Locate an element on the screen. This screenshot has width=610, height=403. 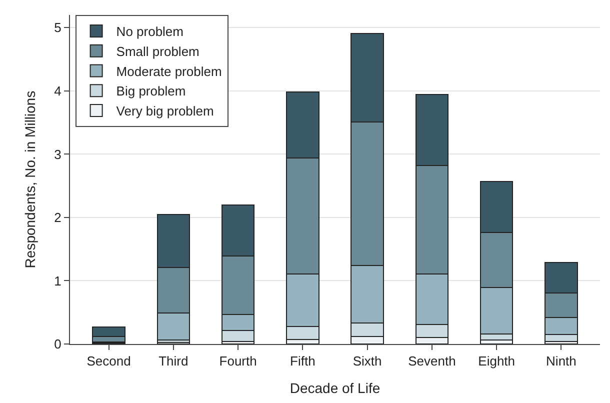
y-tick-label: 4 is located at coordinates (58, 90).